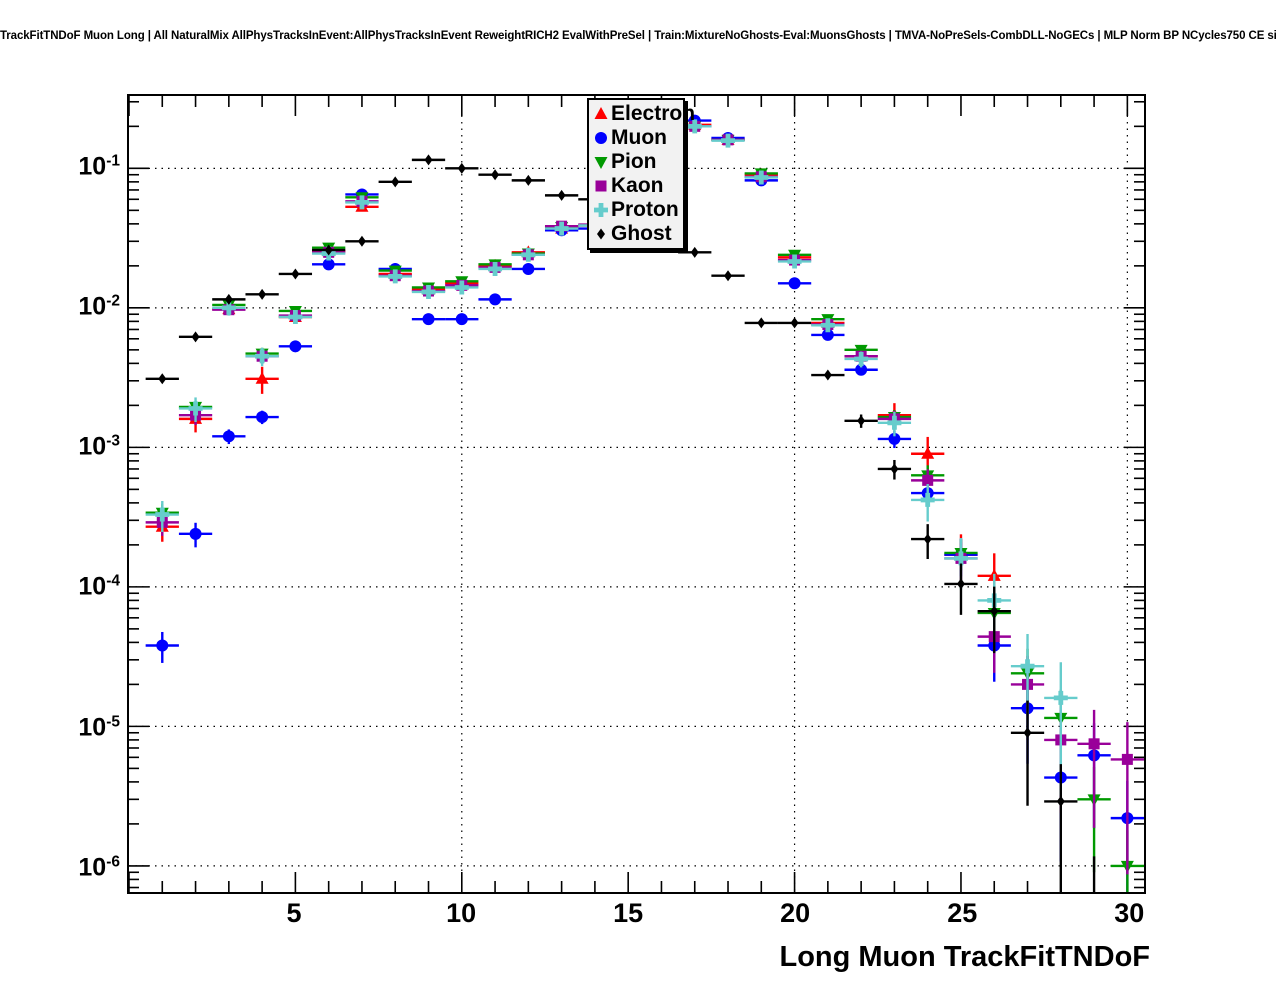 The image size is (1276, 996). What do you see at coordinates (60, 494) in the screenshot?
I see `y-axis-labels: 10⁻¹ 10⁻² 10⁻³ 10⁻⁴ 10⁻⁵ 10⁻⁶` at bounding box center [60, 494].